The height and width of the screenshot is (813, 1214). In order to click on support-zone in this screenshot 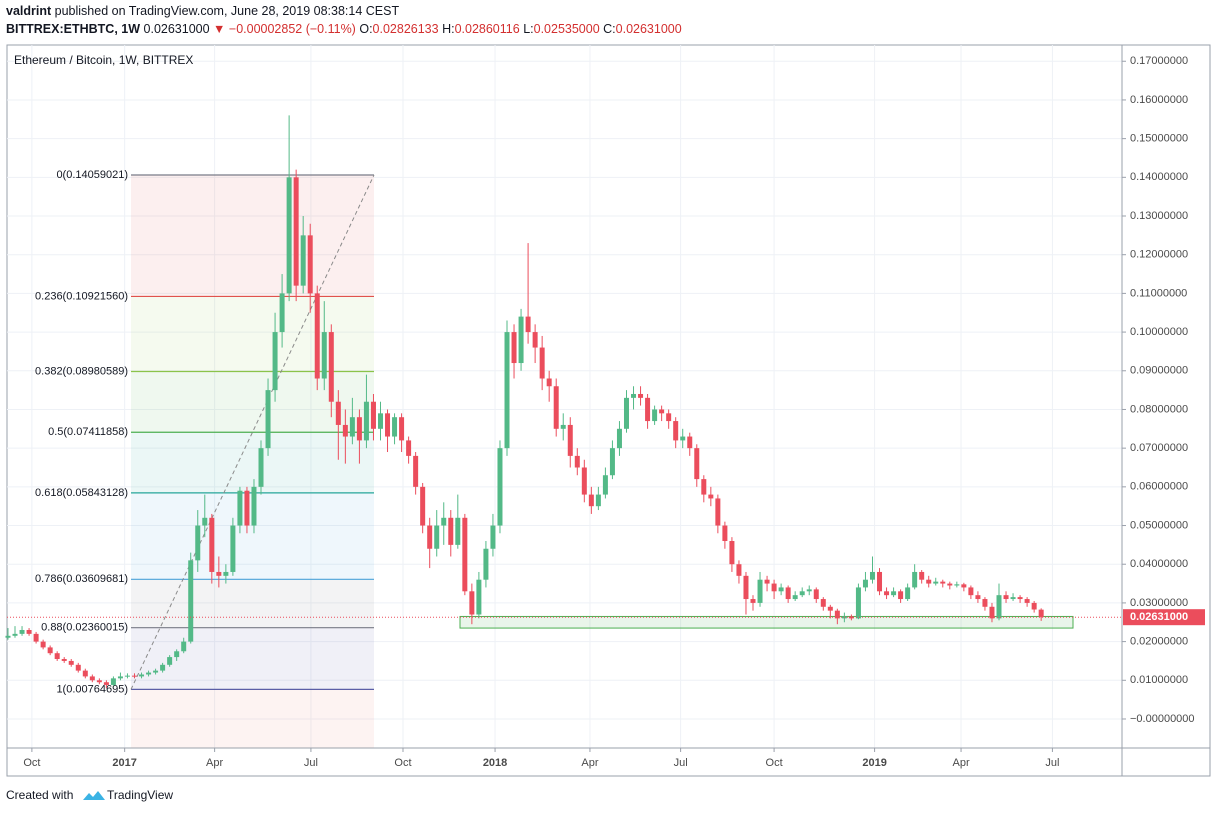, I will do `click(766, 622)`.